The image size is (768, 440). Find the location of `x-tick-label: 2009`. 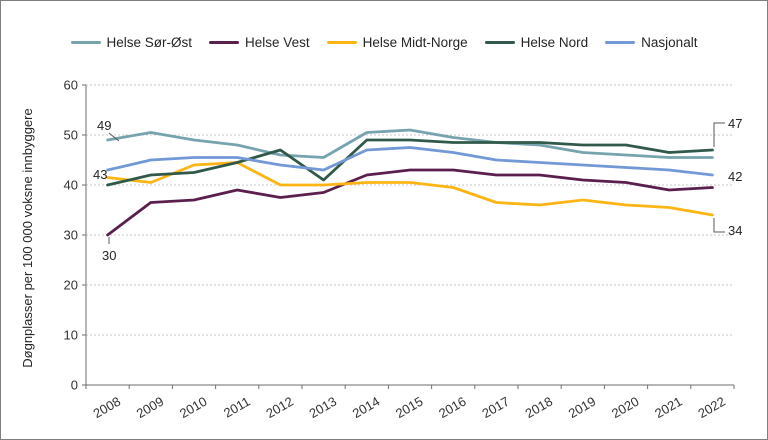

x-tick-label: 2009 is located at coordinates (150, 407).